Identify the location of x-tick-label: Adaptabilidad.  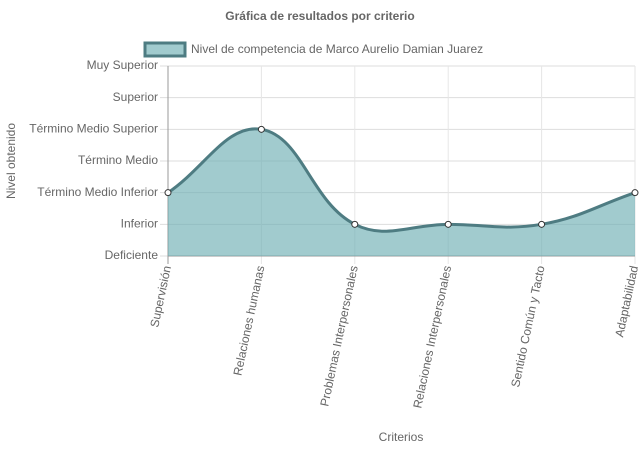
(625, 301).